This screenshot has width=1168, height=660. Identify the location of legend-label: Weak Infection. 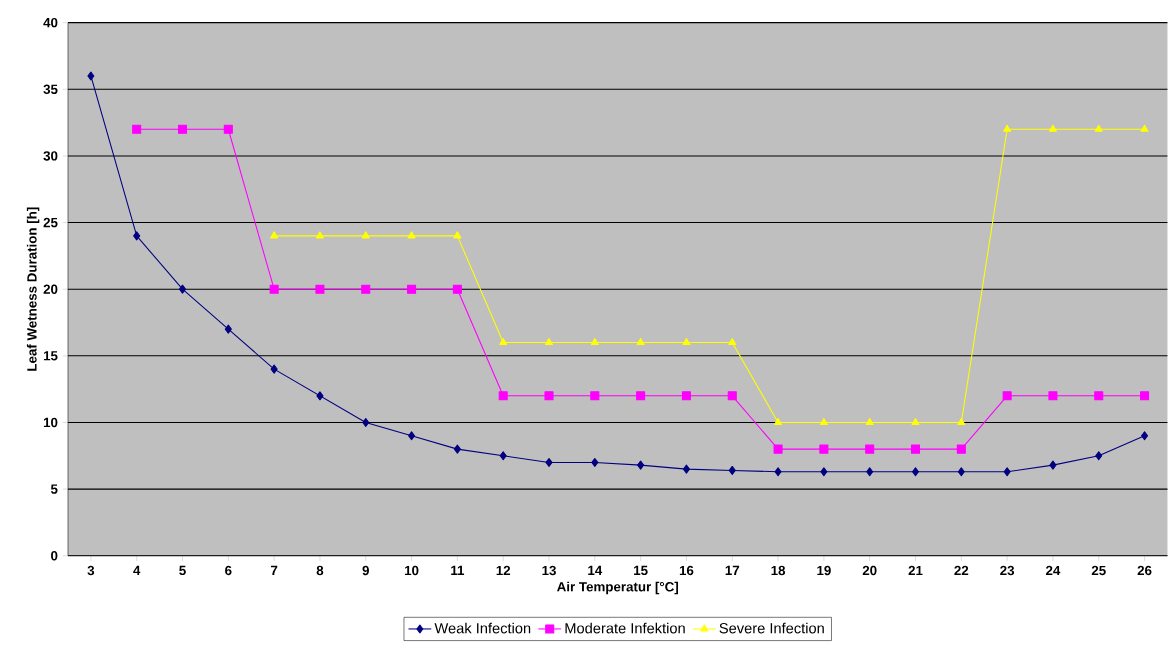
(482, 628).